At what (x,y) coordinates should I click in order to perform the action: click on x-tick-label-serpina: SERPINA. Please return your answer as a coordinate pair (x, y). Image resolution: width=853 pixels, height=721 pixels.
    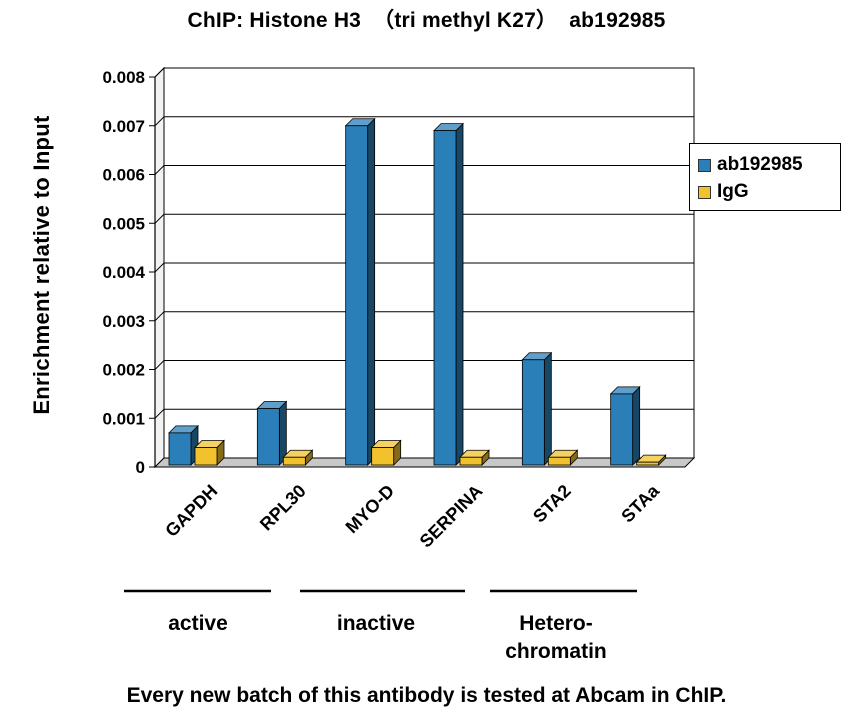
    Looking at the image, I should click on (451, 516).